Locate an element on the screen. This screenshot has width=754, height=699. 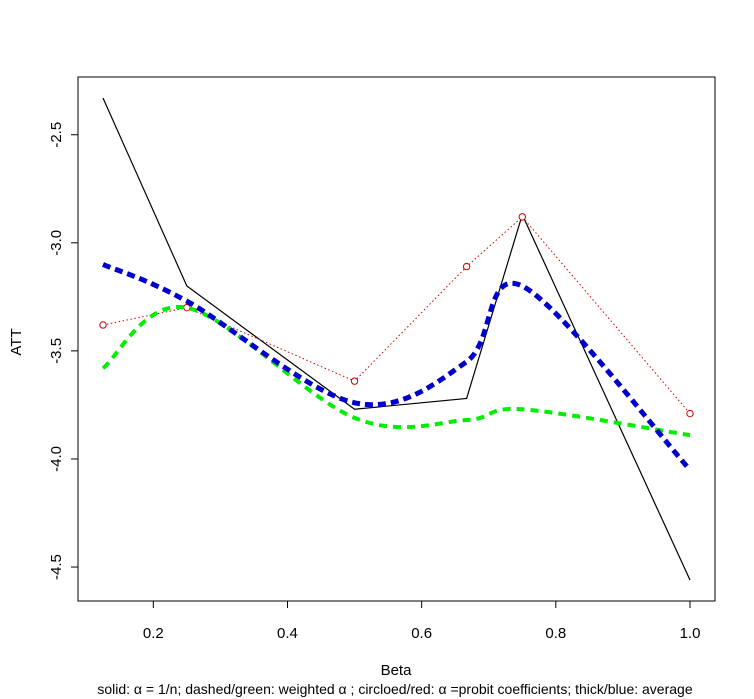
x-axis: 0.2 0.4 0.6 0.8 1.0 is located at coordinates (422, 621).